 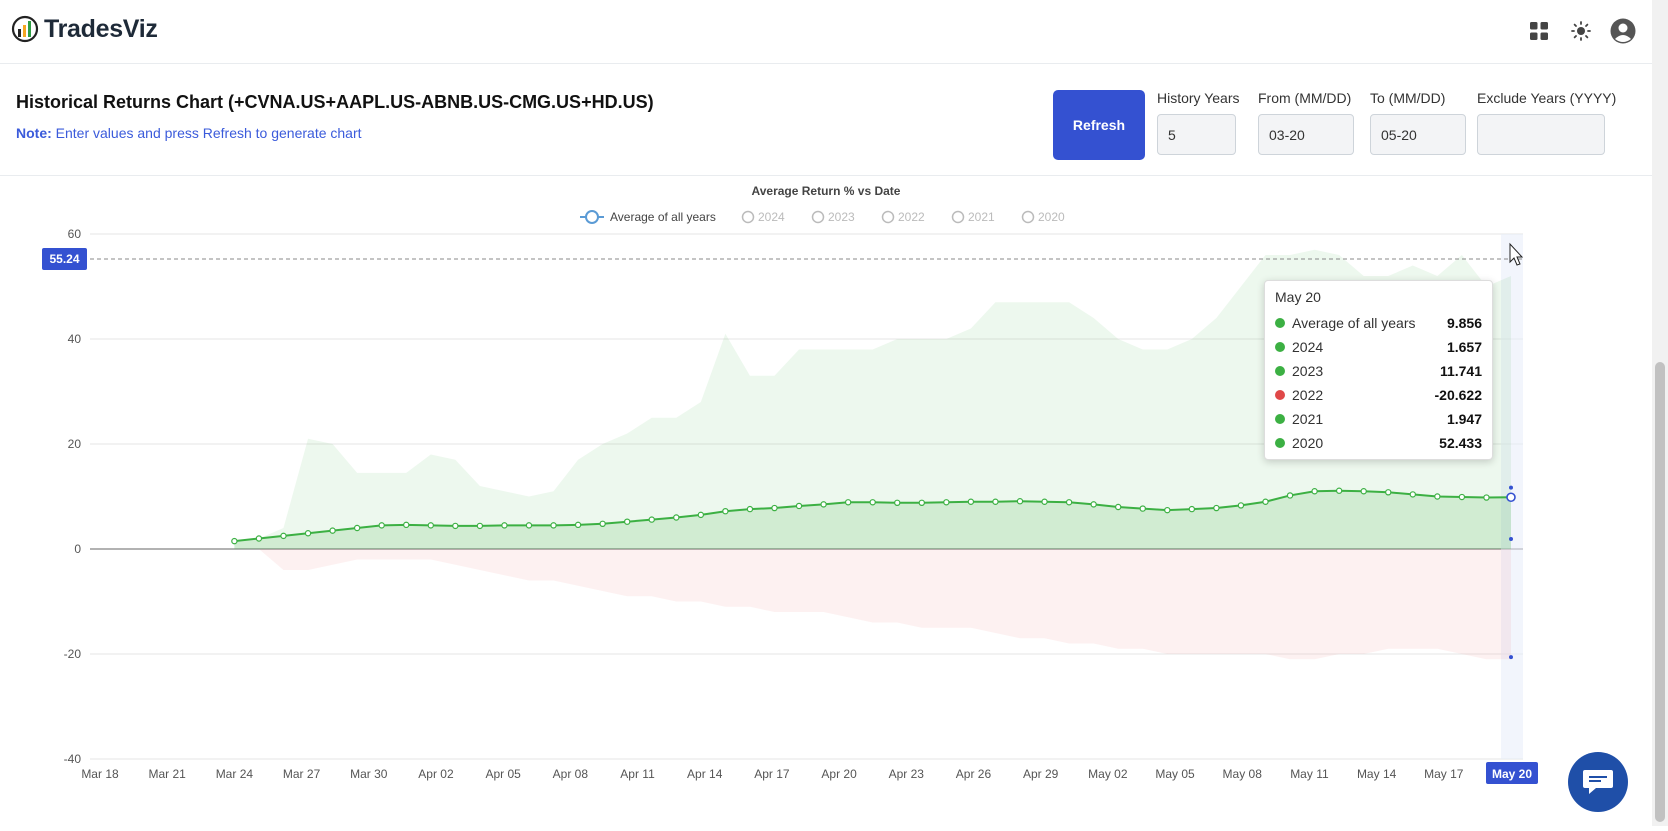 What do you see at coordinates (101, 28) in the screenshot?
I see `logo-text: TradesViz` at bounding box center [101, 28].